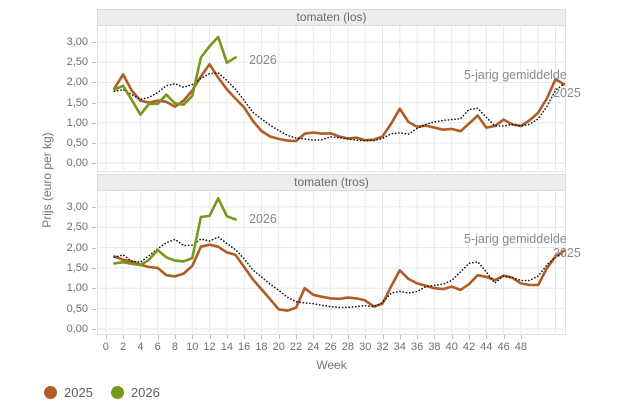  What do you see at coordinates (49, 98) in the screenshot?
I see `y-axis-ticks-los: 0,00 0,50 1,00 1,50 2,00 2,50 3,00` at bounding box center [49, 98].